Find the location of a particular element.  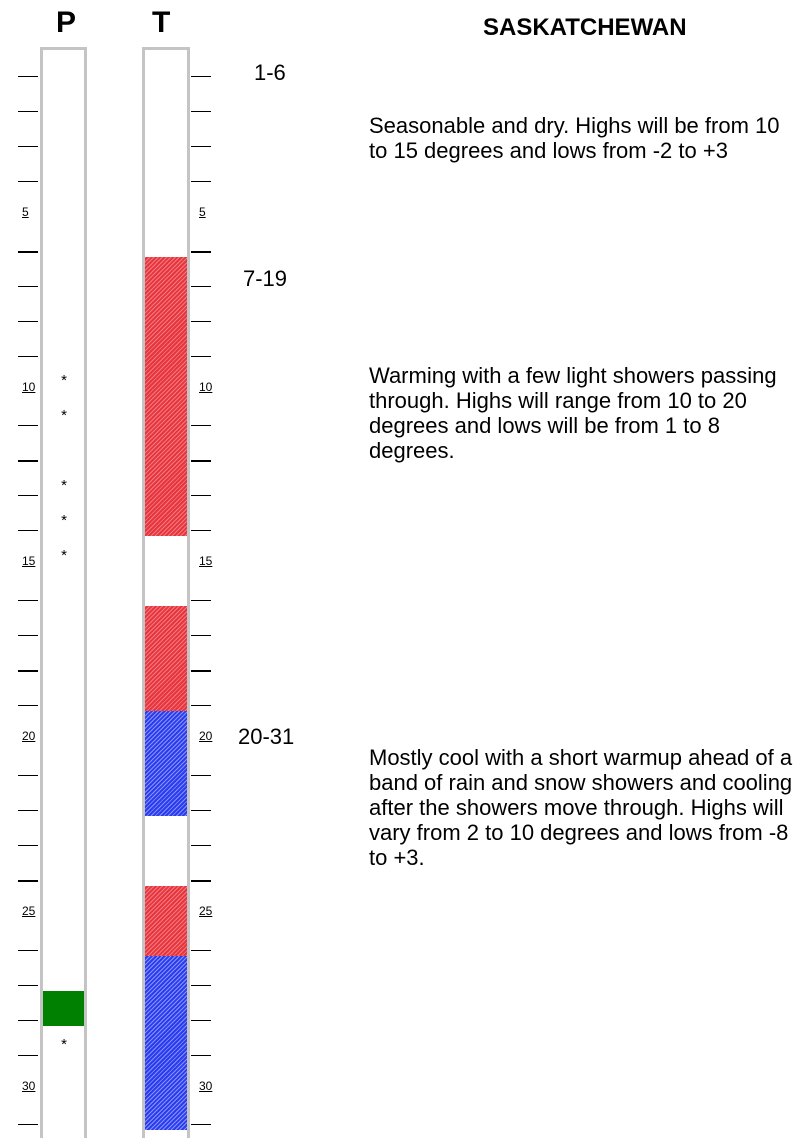

precip-day-label: 15 is located at coordinates (29, 561).